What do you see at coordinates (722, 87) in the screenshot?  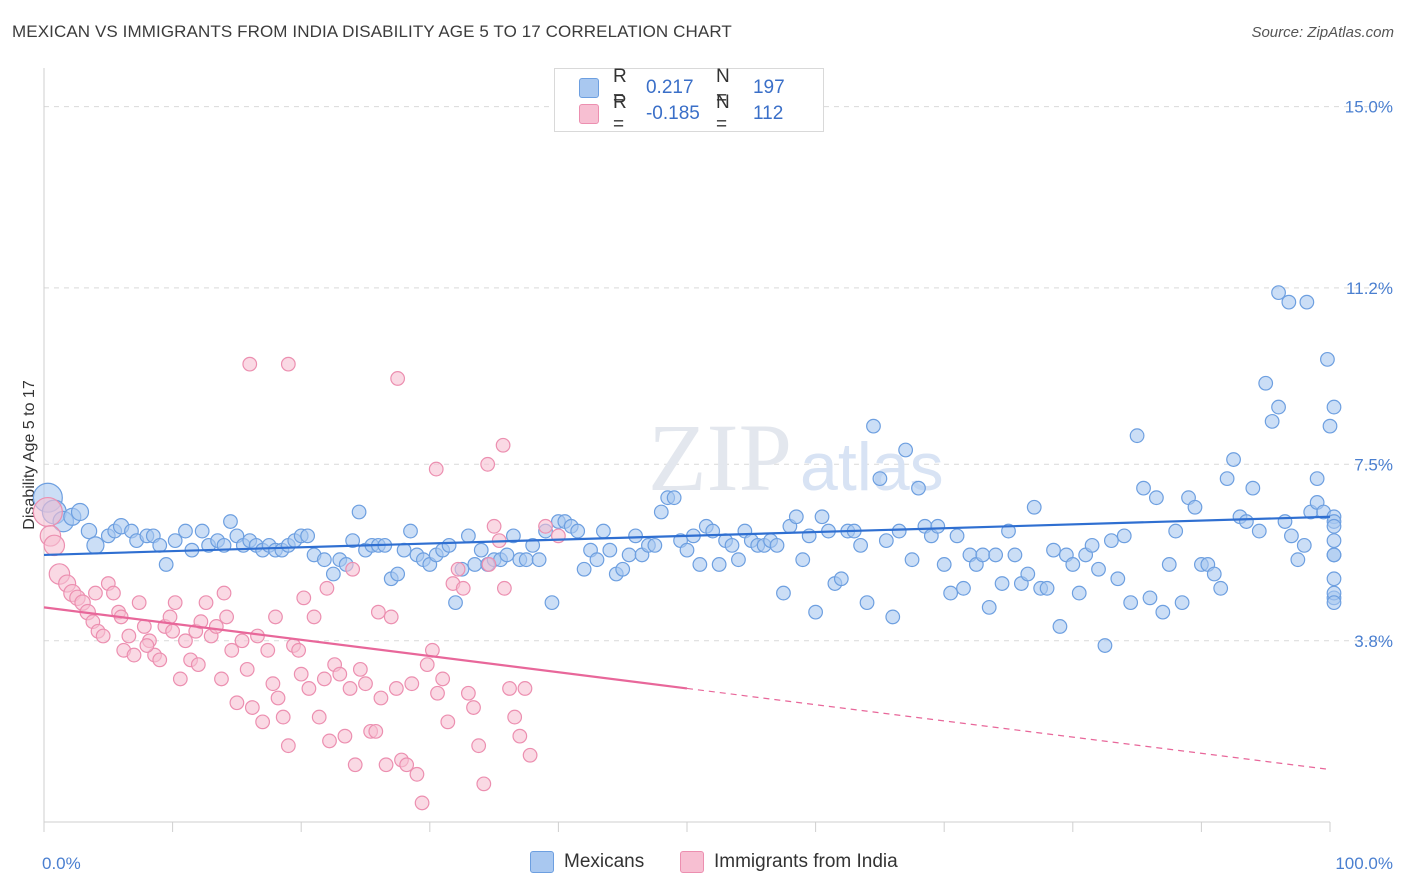 I see `legend-n-label: N =` at bounding box center [722, 87].